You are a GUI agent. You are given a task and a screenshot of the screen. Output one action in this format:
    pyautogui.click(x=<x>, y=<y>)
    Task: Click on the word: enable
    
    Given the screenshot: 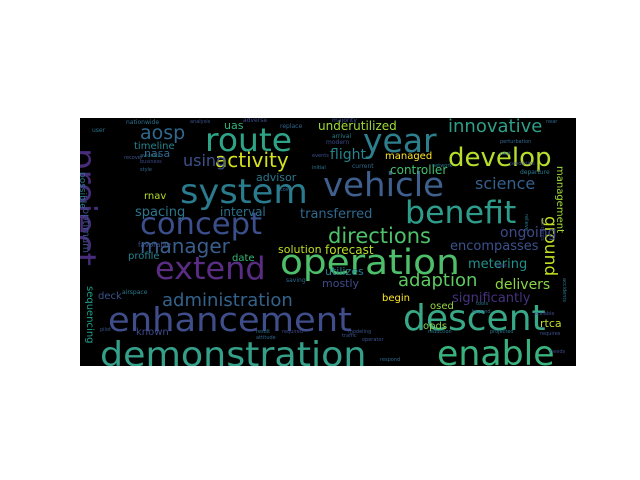 What is the action you would take?
    pyautogui.click(x=496, y=350)
    